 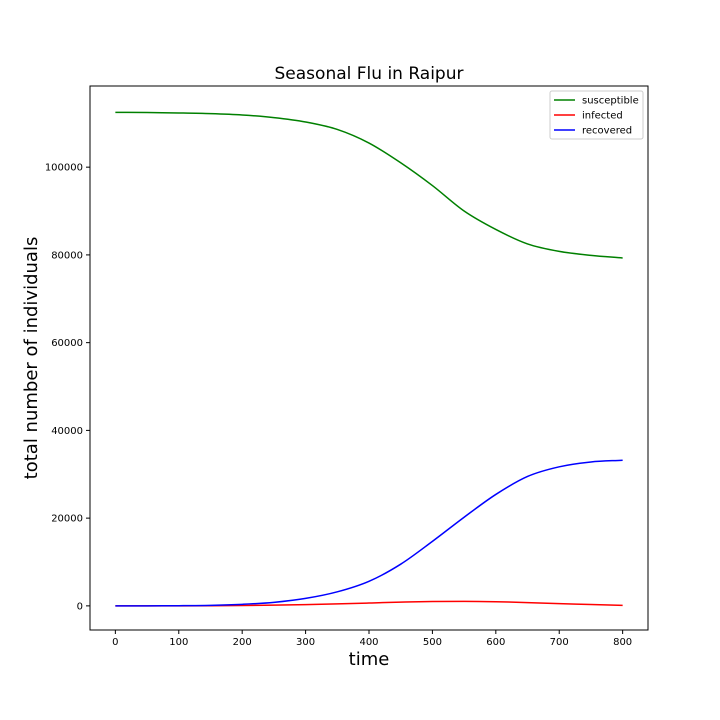 I want to click on legend-label-recovered: recovered, so click(x=607, y=131).